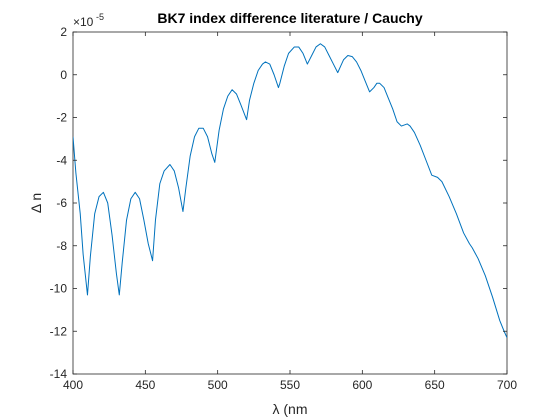  What do you see at coordinates (435, 385) in the screenshot?
I see `x-tick-label: 650` at bounding box center [435, 385].